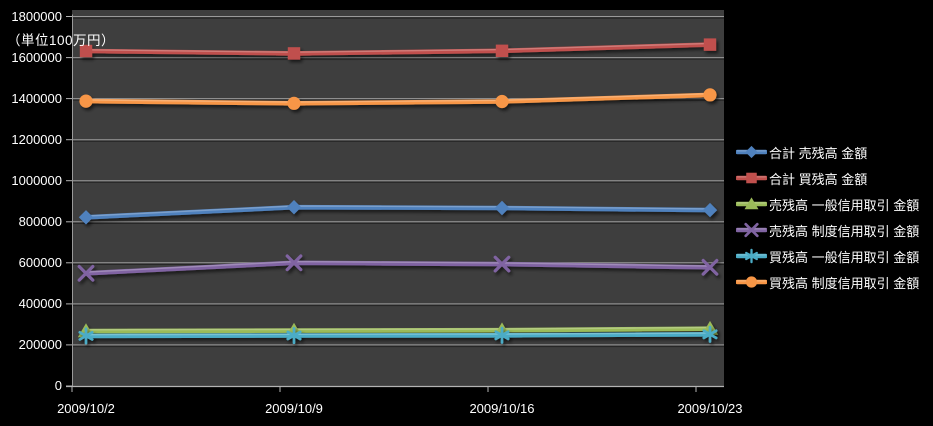  What do you see at coordinates (294, 408) in the screenshot?
I see `x-axis-tick-label: 2009/10/9` at bounding box center [294, 408].